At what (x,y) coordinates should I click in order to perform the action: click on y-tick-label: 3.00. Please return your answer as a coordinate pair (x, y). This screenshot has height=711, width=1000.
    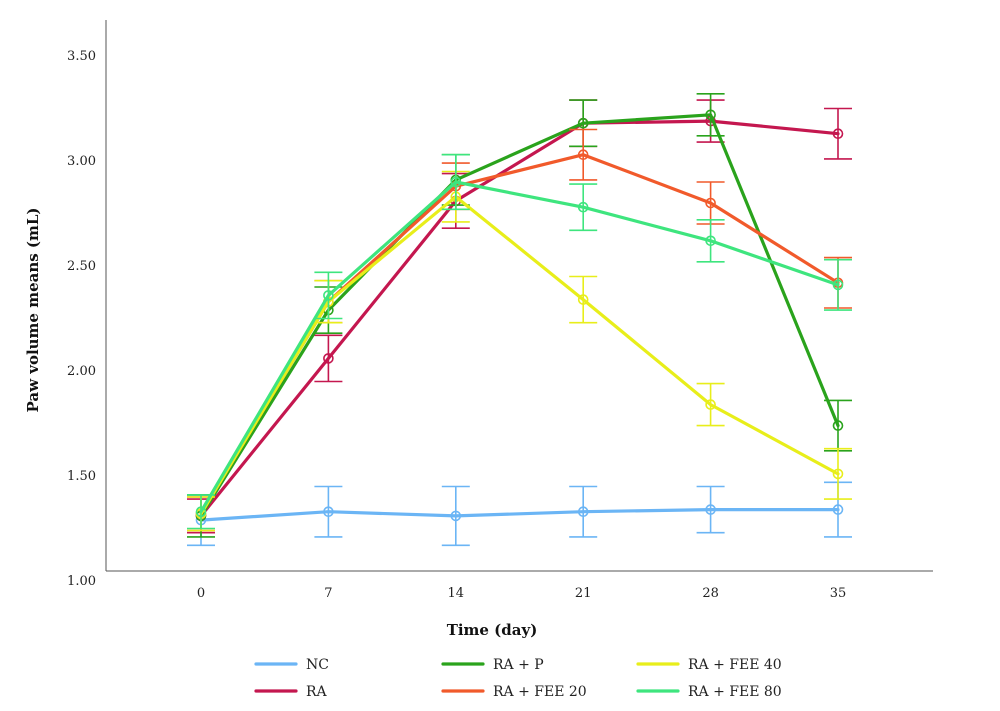
    Looking at the image, I should click on (81, 161).